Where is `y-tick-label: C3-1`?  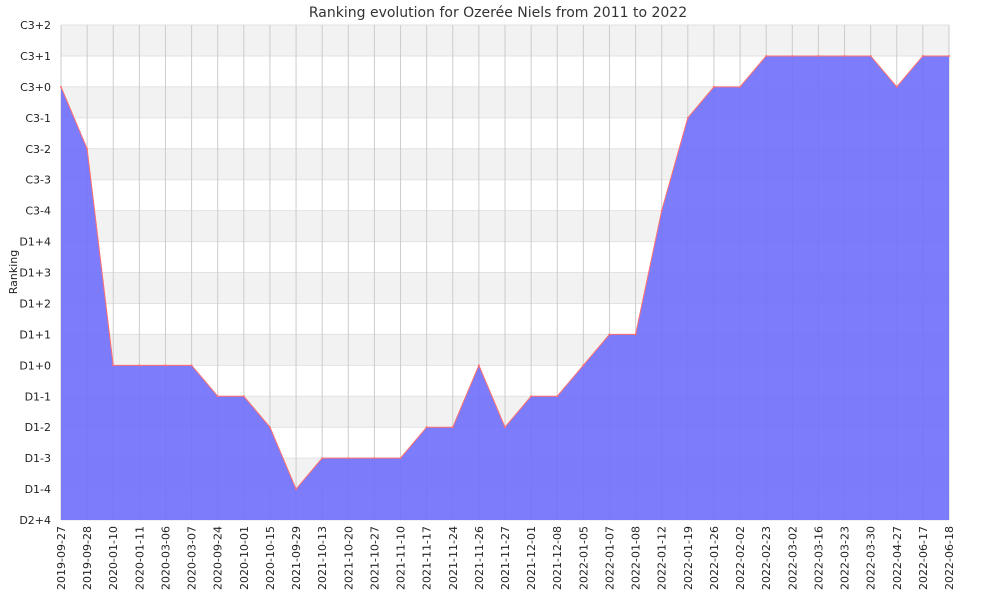
y-tick-label: C3-1 is located at coordinates (38, 118).